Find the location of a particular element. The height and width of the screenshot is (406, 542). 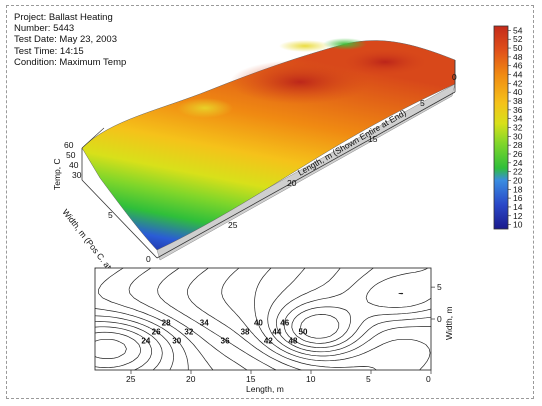

condition-line: Condition: Maximum Temp is located at coordinates (70, 62).